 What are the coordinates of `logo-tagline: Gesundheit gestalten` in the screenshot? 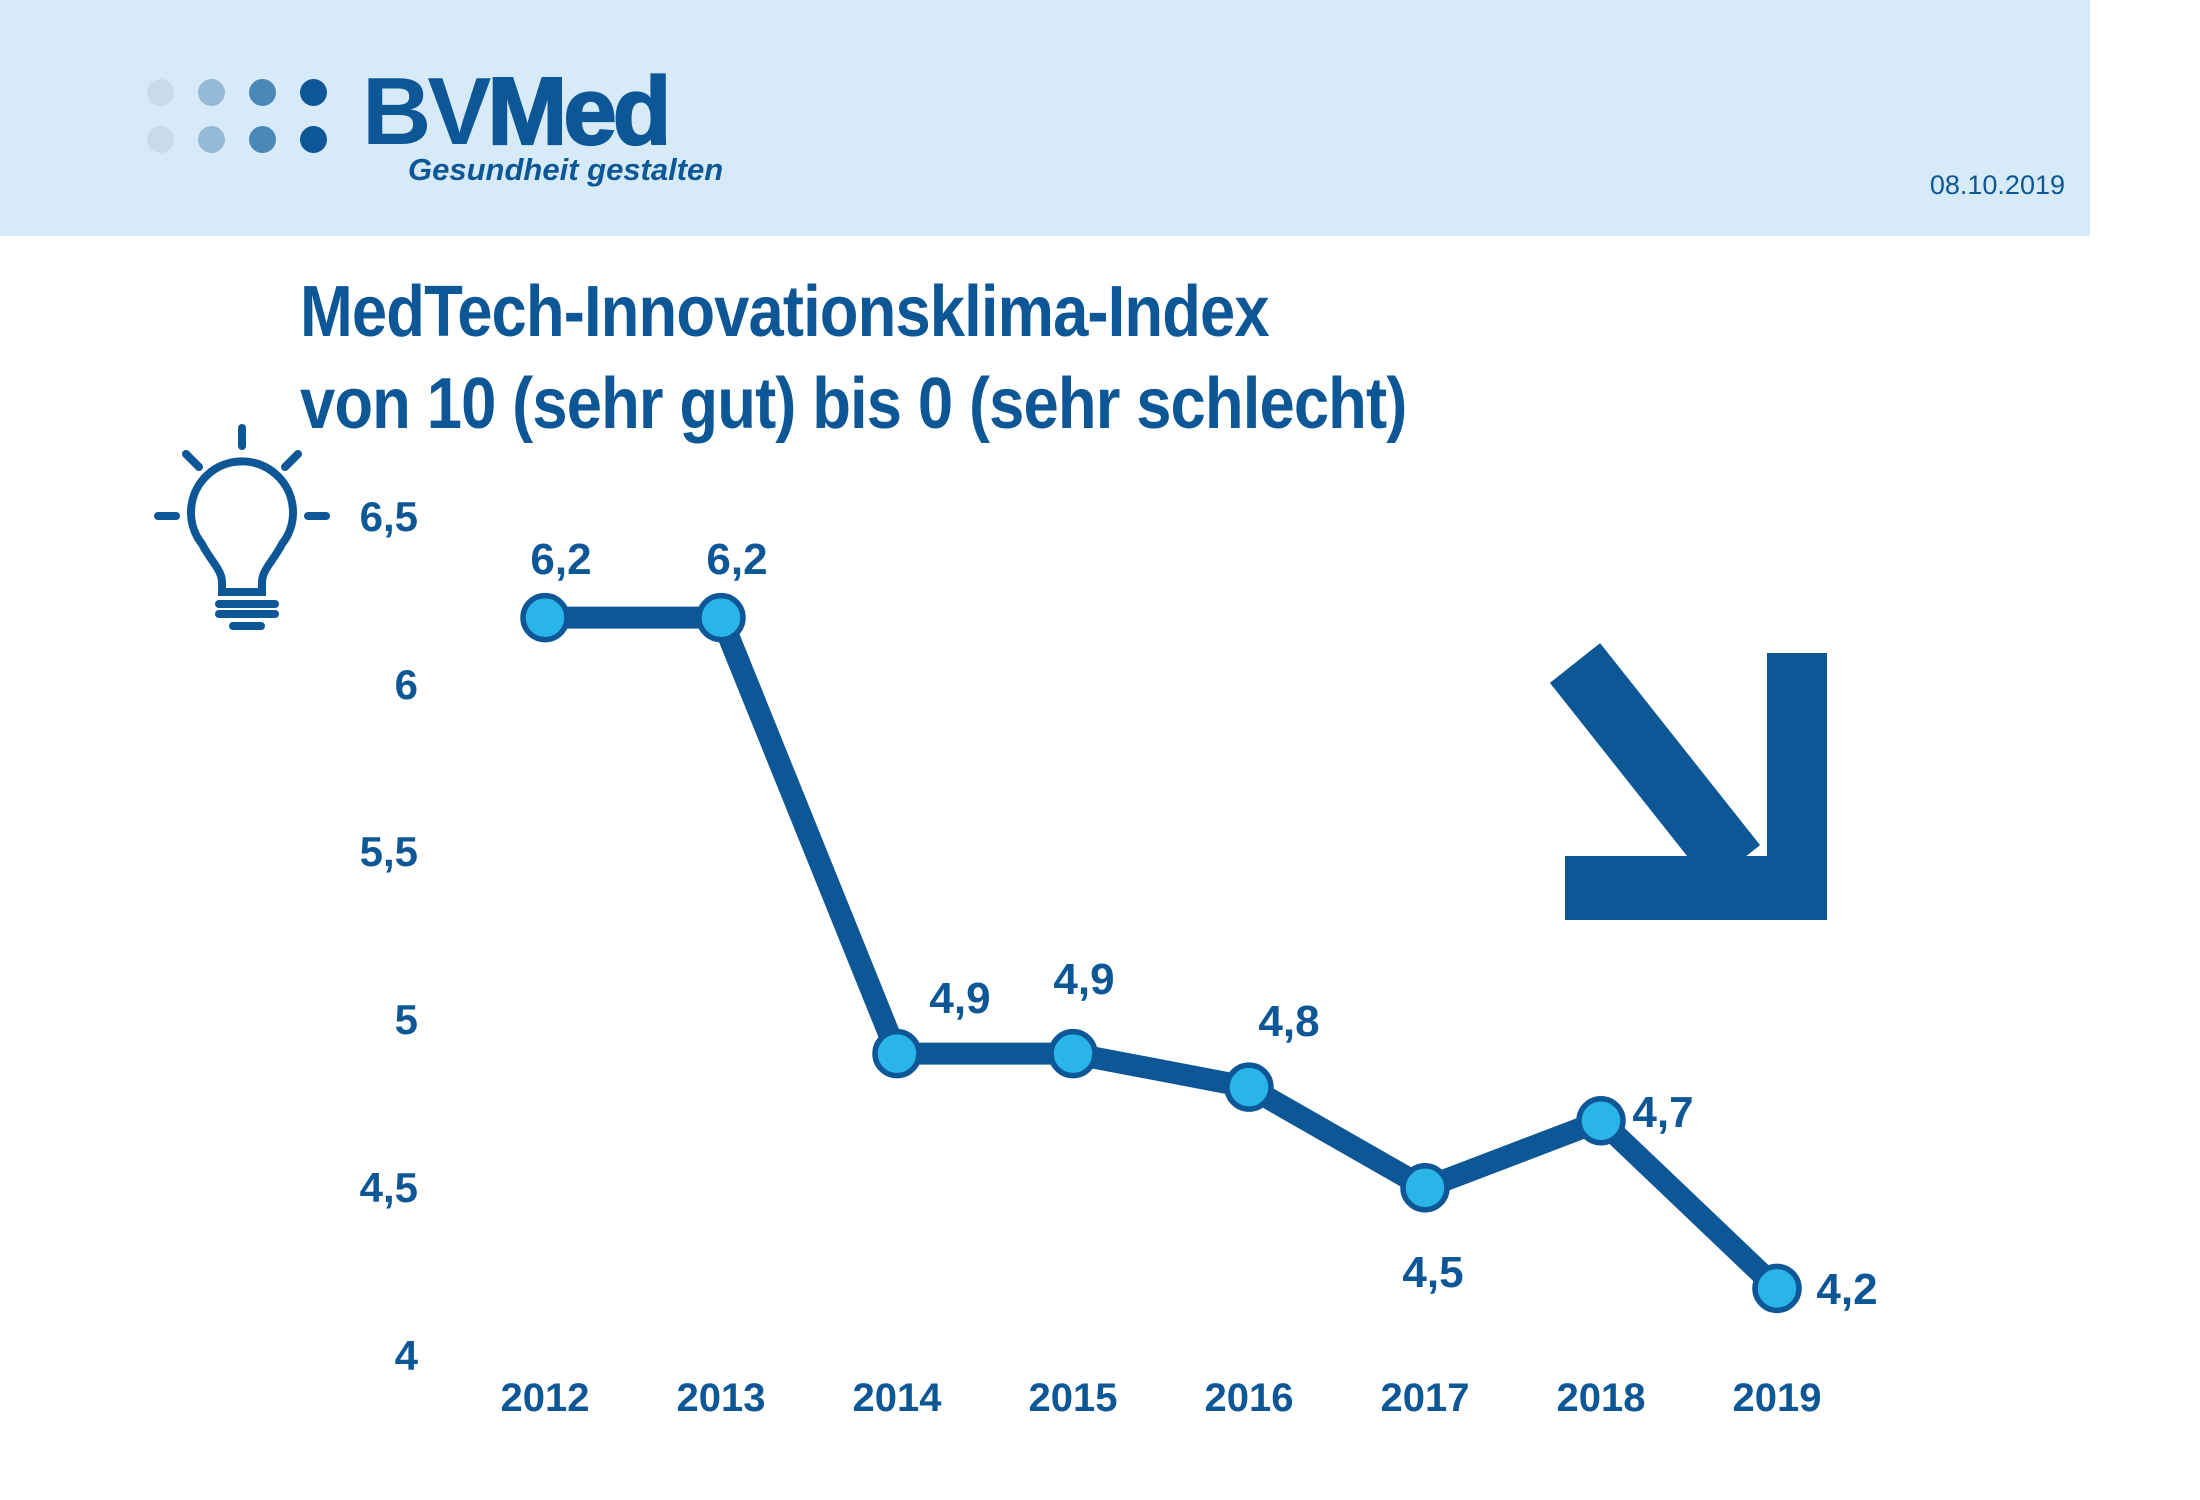 It's located at (566, 169).